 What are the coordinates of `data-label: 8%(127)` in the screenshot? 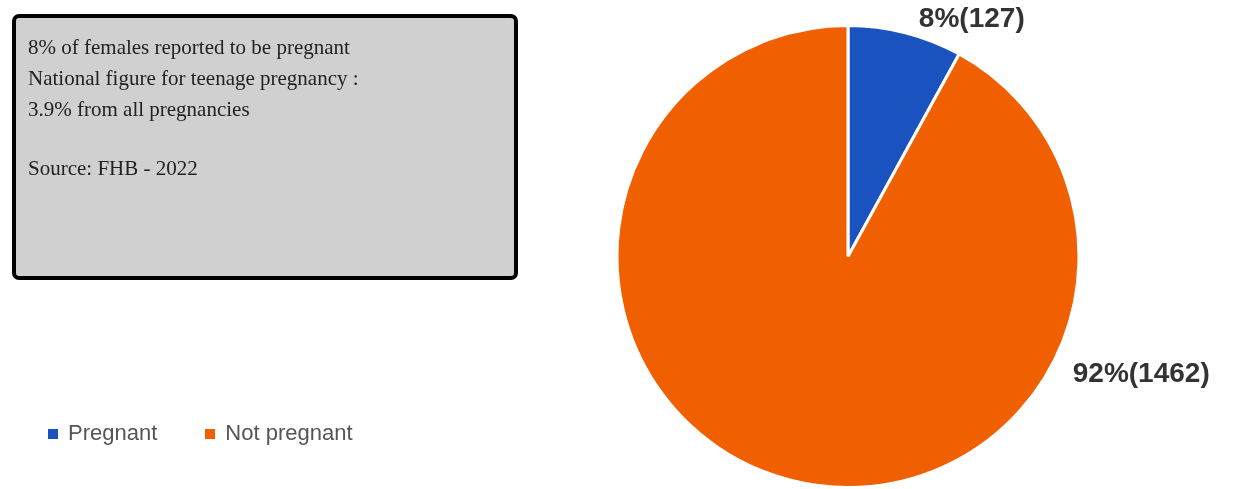 It's located at (971, 17).